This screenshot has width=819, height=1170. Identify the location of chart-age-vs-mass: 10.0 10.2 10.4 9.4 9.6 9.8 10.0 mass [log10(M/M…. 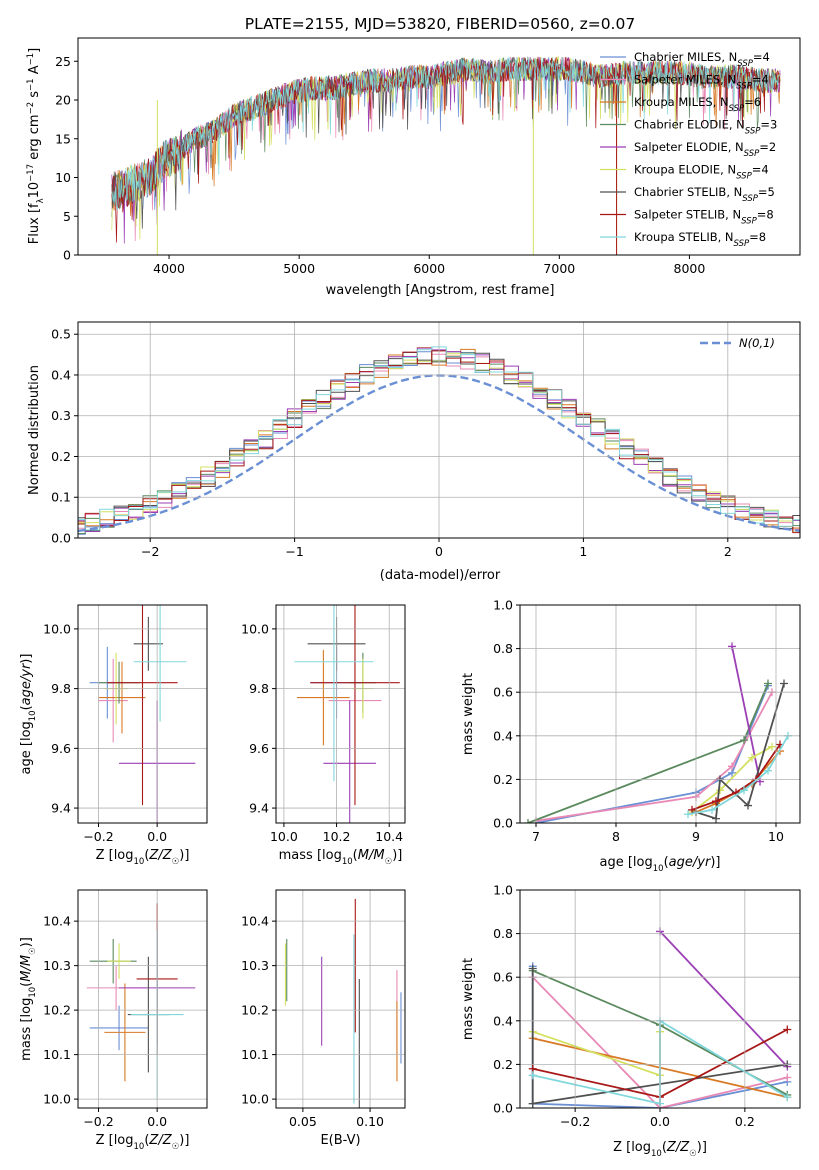
(323, 735).